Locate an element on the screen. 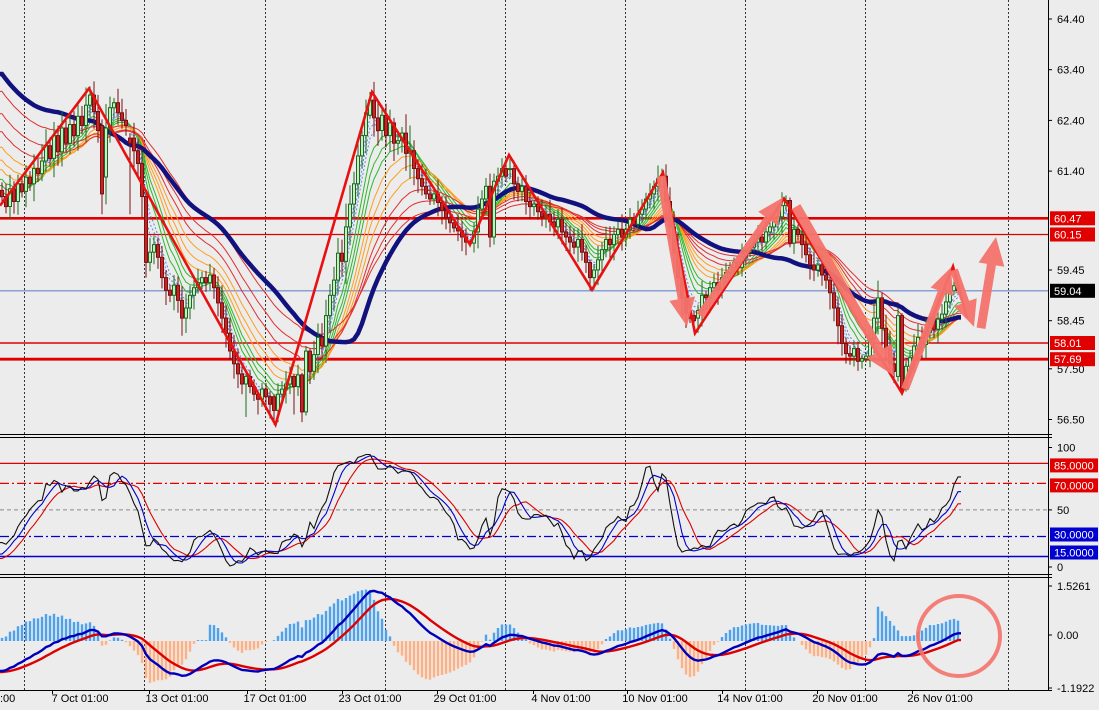 The width and height of the screenshot is (1099, 710). svg-text: 4 Nov 01:00 is located at coordinates (560, 699).